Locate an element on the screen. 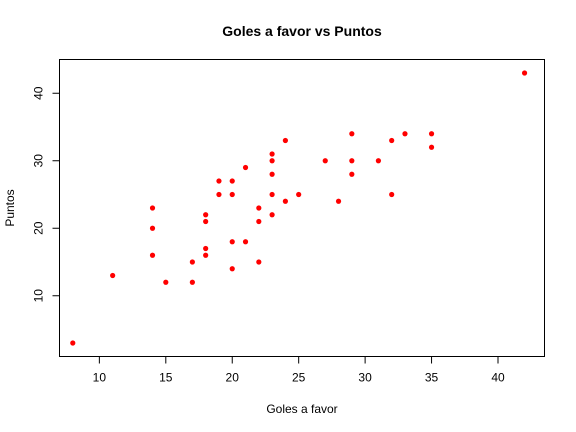 This screenshot has height=432, width=576. x-axis-label: Goles a favor is located at coordinates (301, 409).